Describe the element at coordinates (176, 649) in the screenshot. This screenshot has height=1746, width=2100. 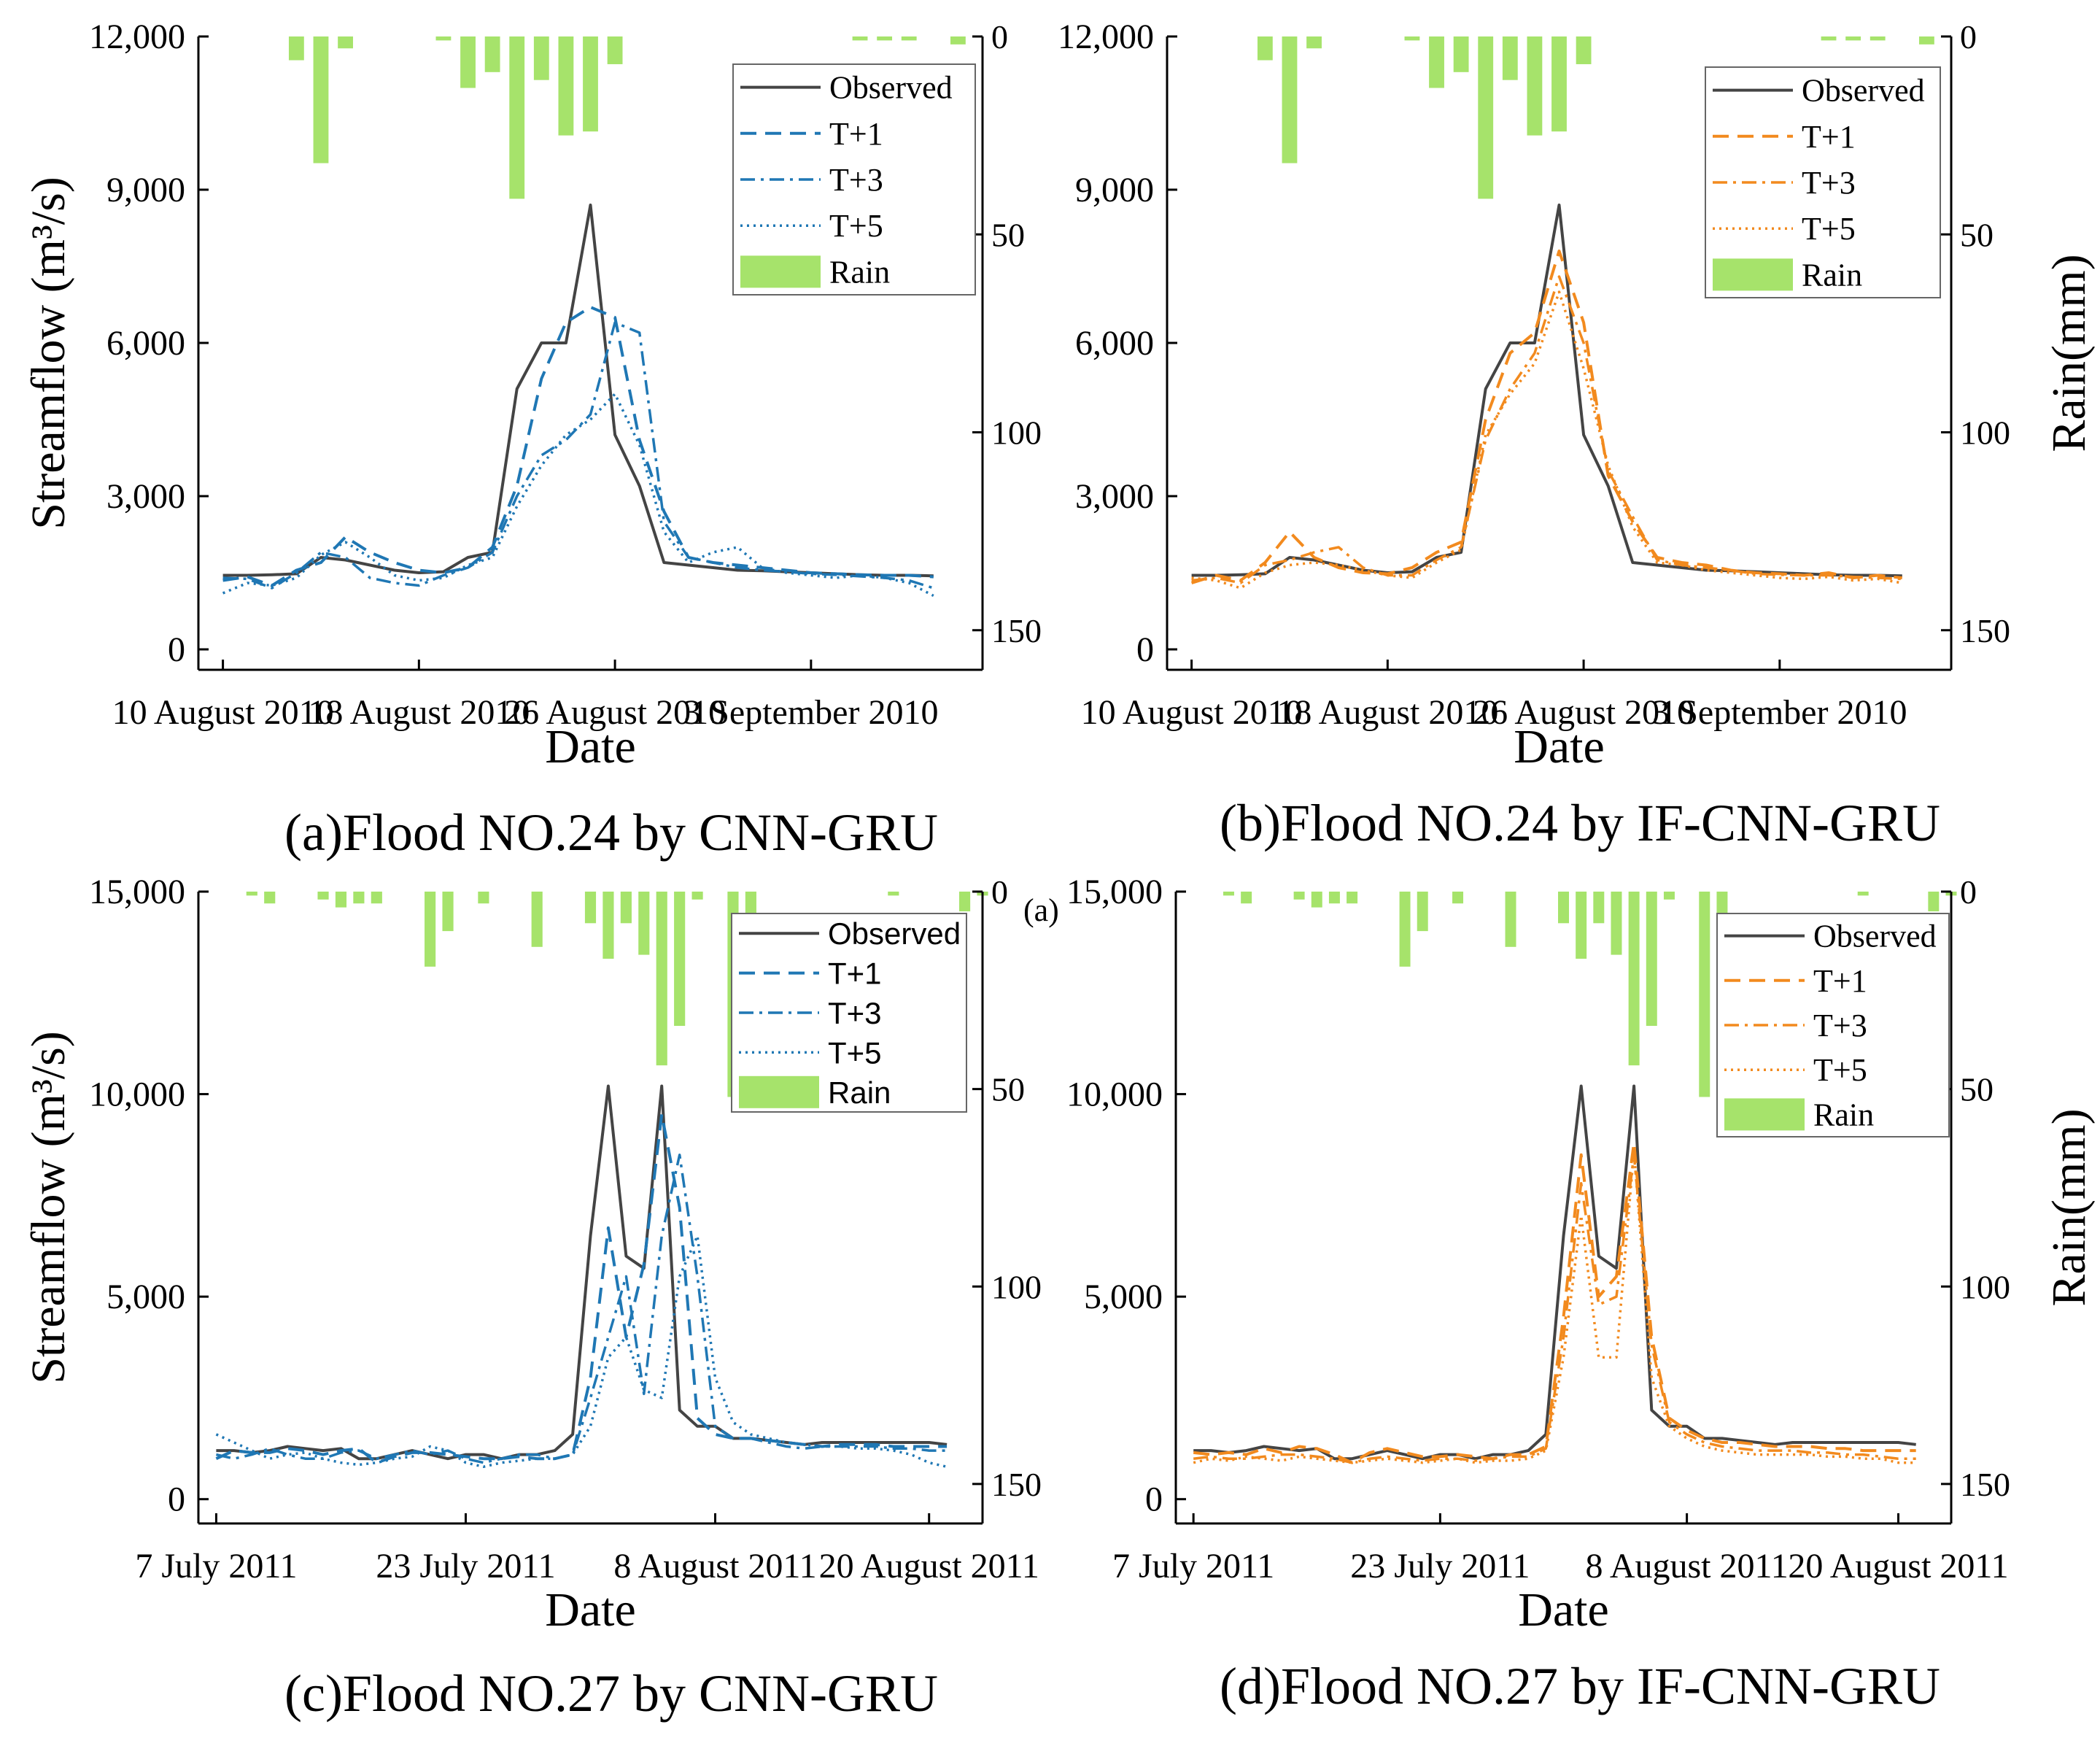
I see `y-tick-label: 0` at that location.